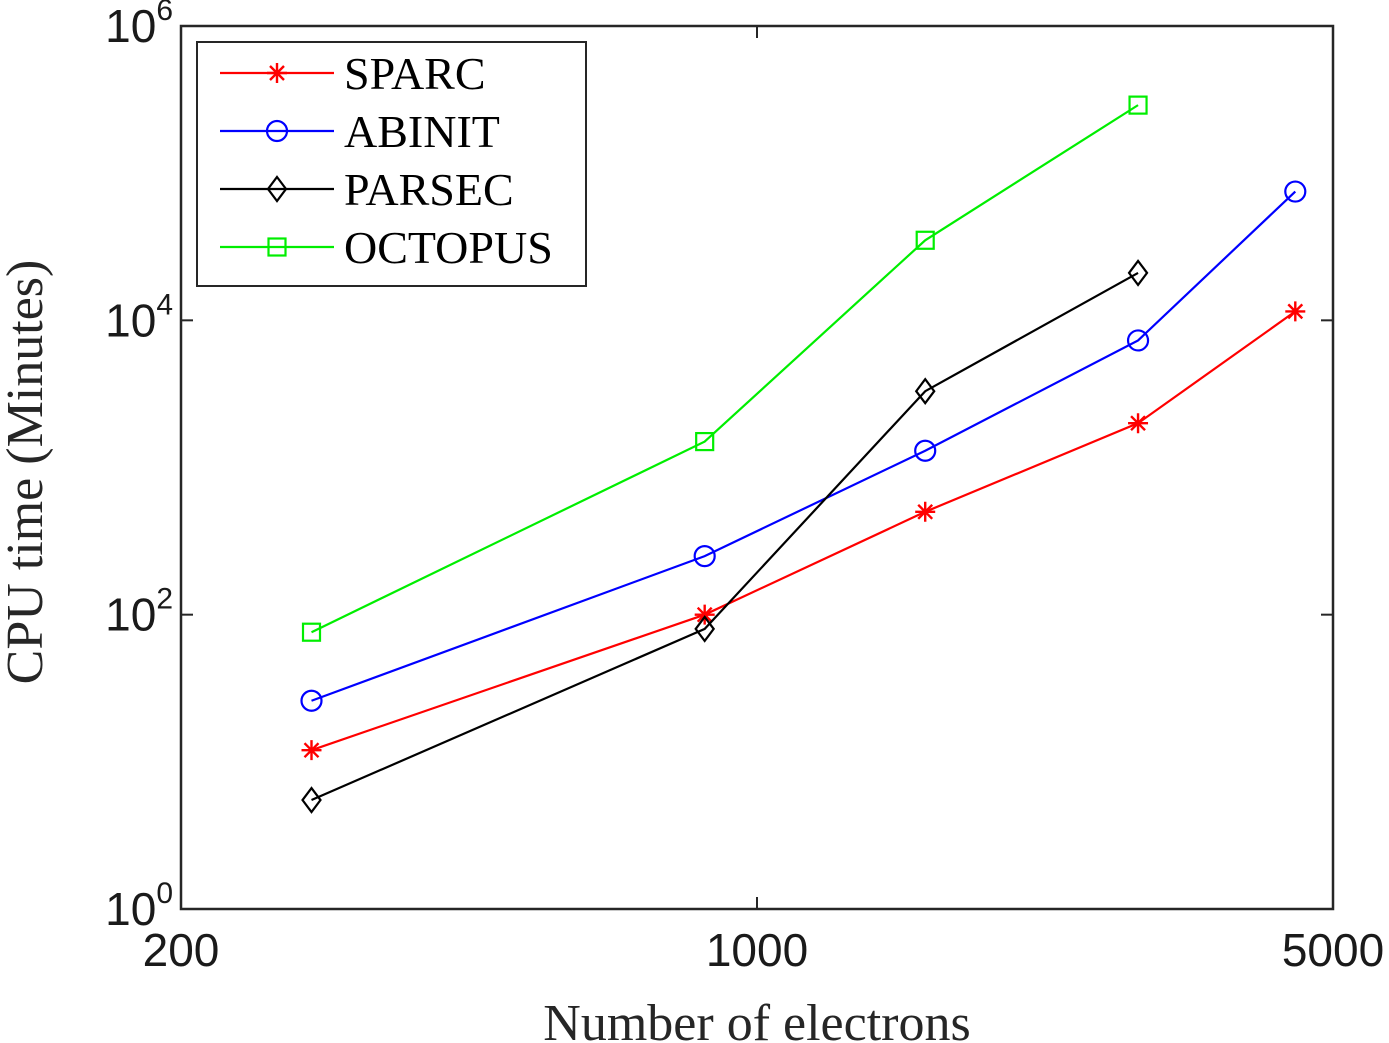 The height and width of the screenshot is (1043, 1389). Describe the element at coordinates (756, 1019) in the screenshot. I see `x-axis-label: Number of electrons` at that location.